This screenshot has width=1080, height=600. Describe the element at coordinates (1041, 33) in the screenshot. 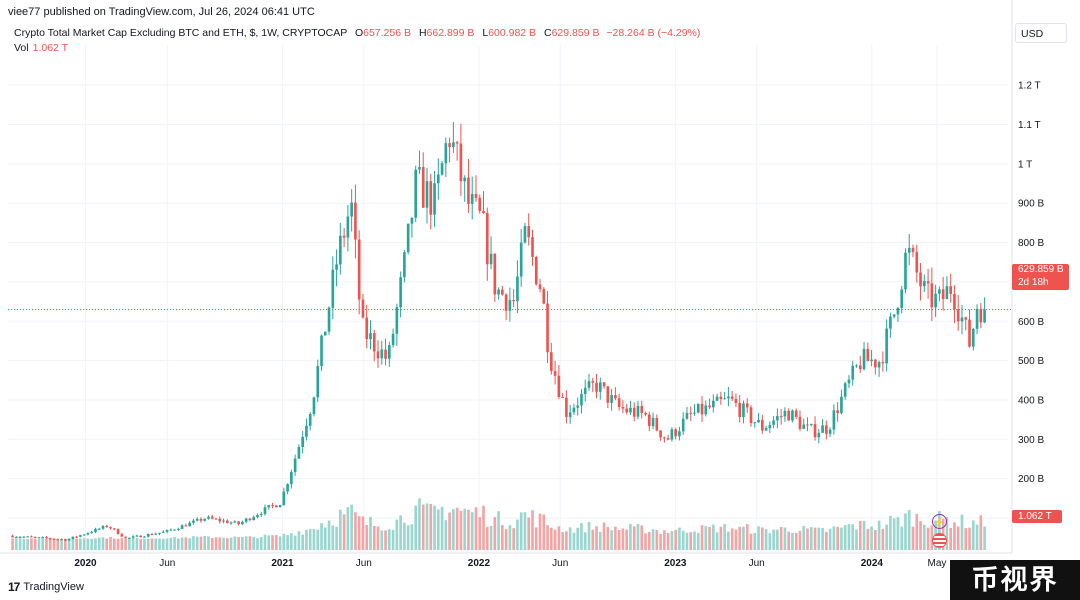

I see `currency-button: USD` at that location.